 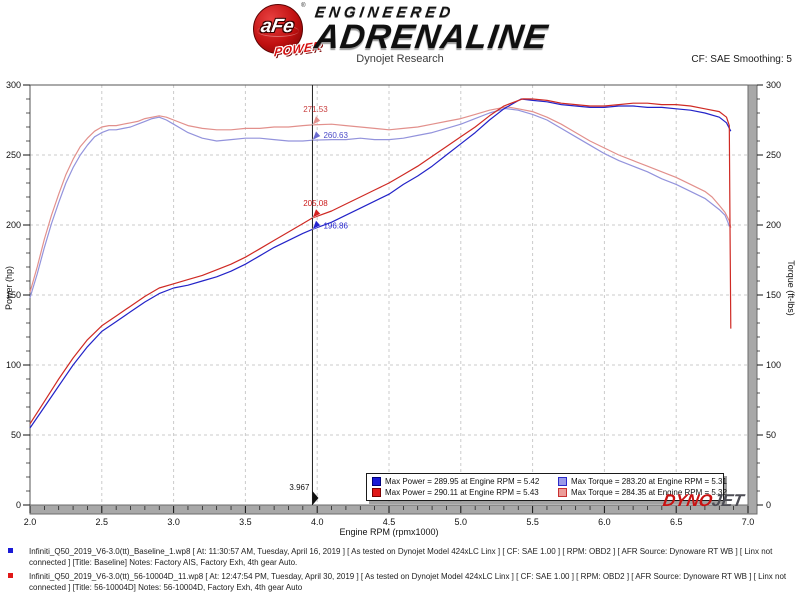 I want to click on x-tick-label: 2.5, so click(x=102, y=522).